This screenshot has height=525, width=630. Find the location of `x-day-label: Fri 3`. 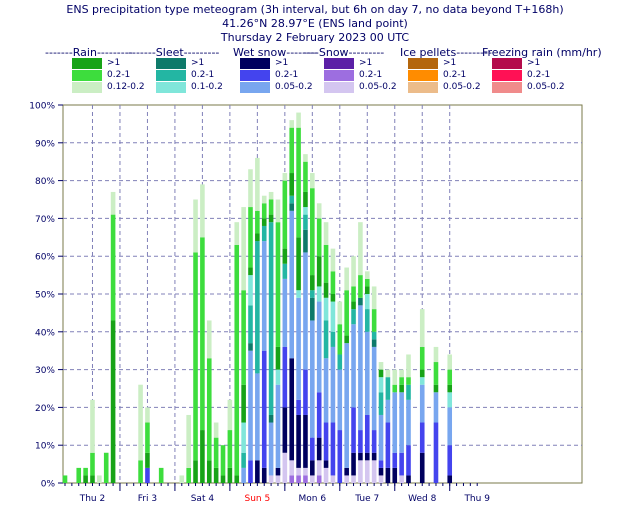

x-day-label: Fri 3 is located at coordinates (147, 499).